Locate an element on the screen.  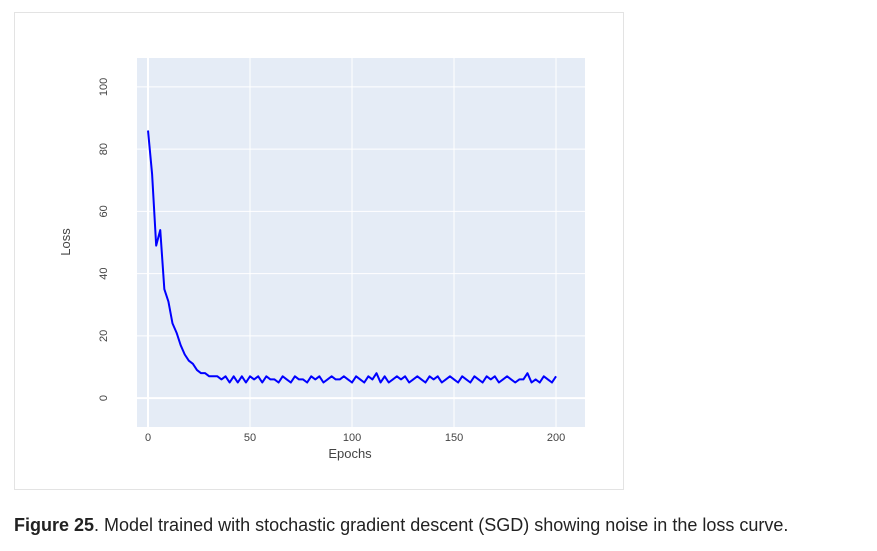
x-tick-label: 100 is located at coordinates (352, 438).